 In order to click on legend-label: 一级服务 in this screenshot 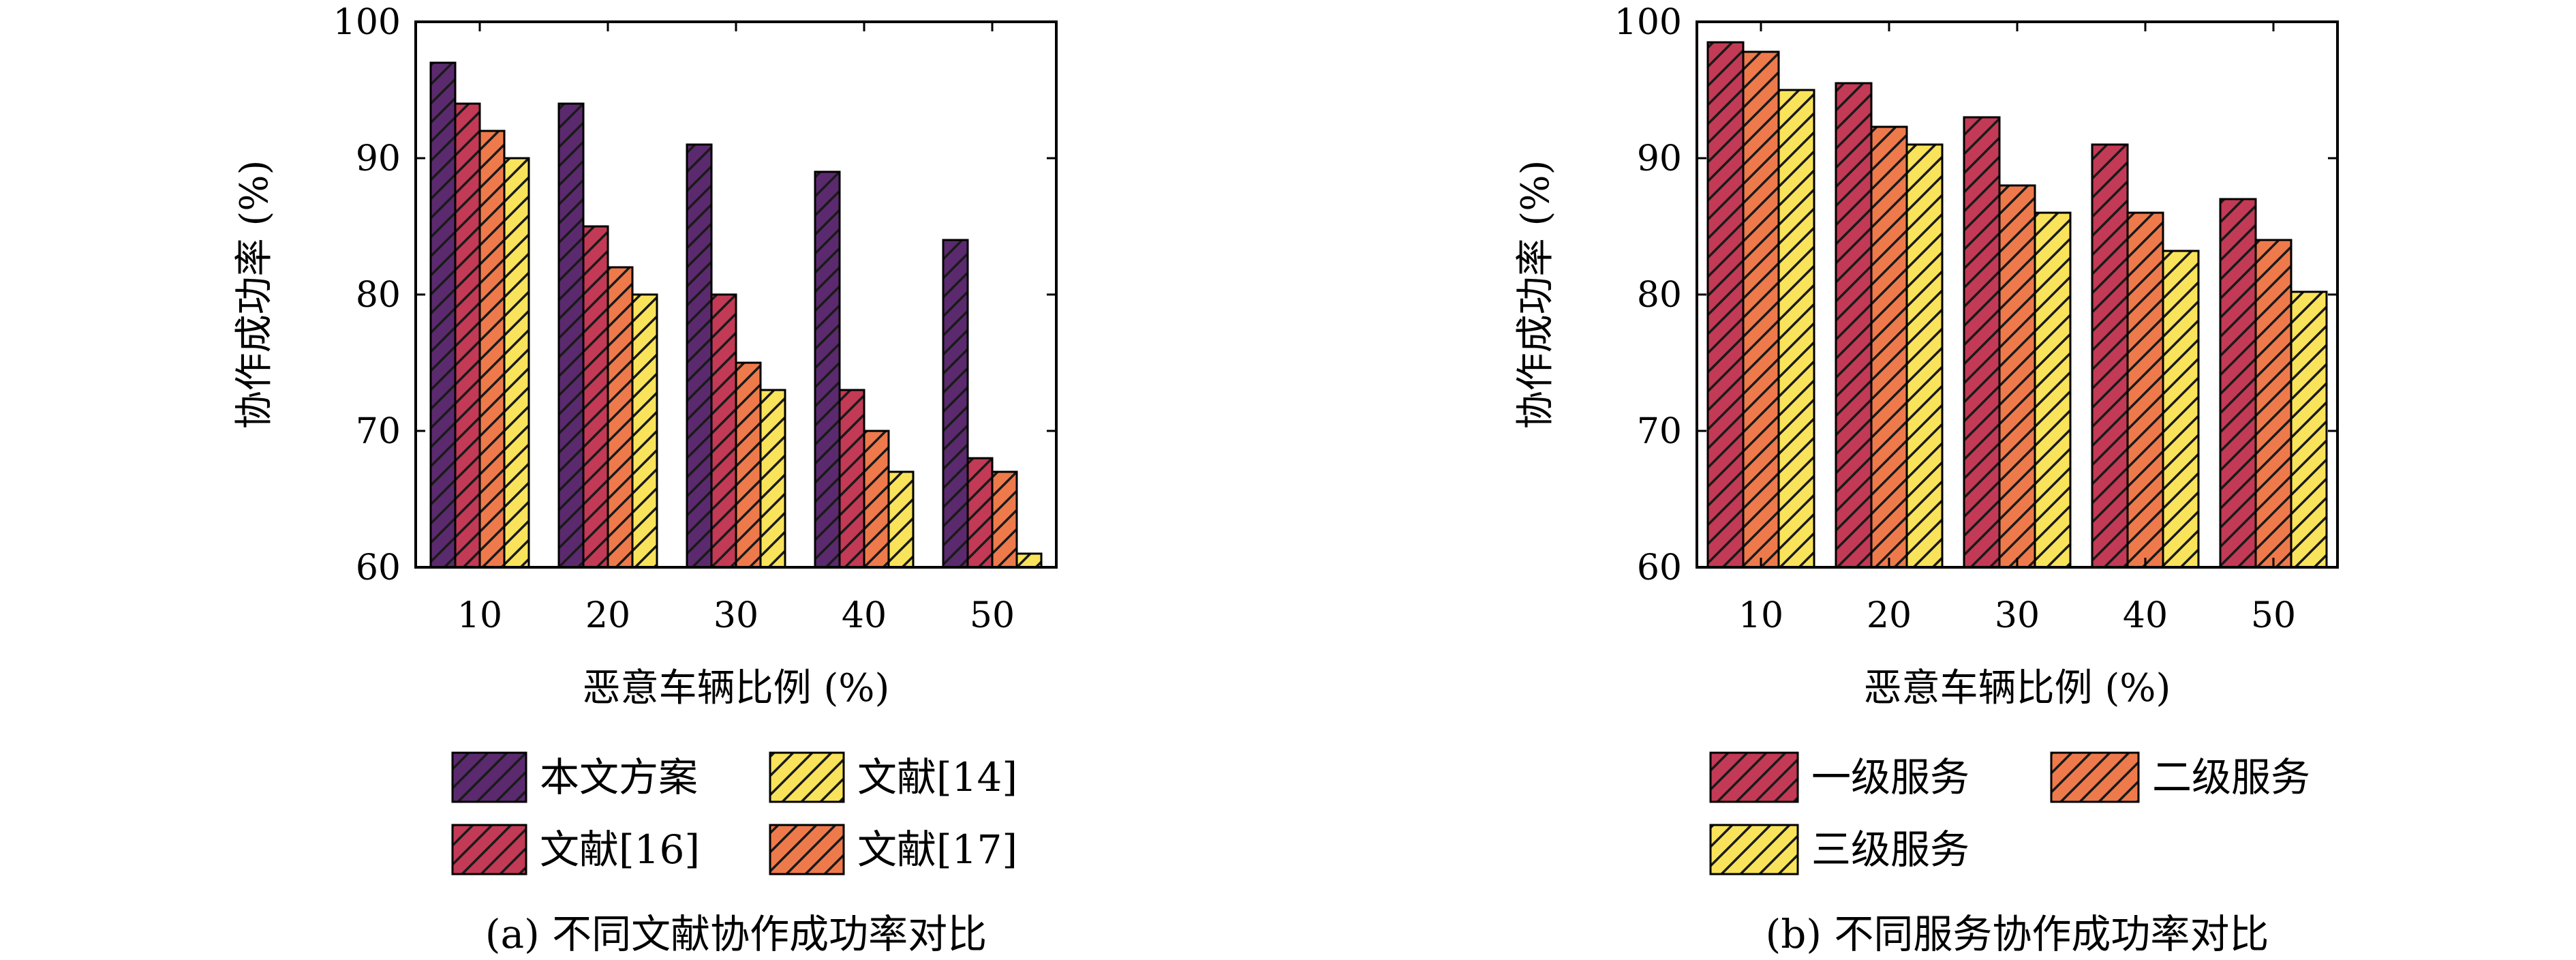, I will do `click(1890, 777)`.